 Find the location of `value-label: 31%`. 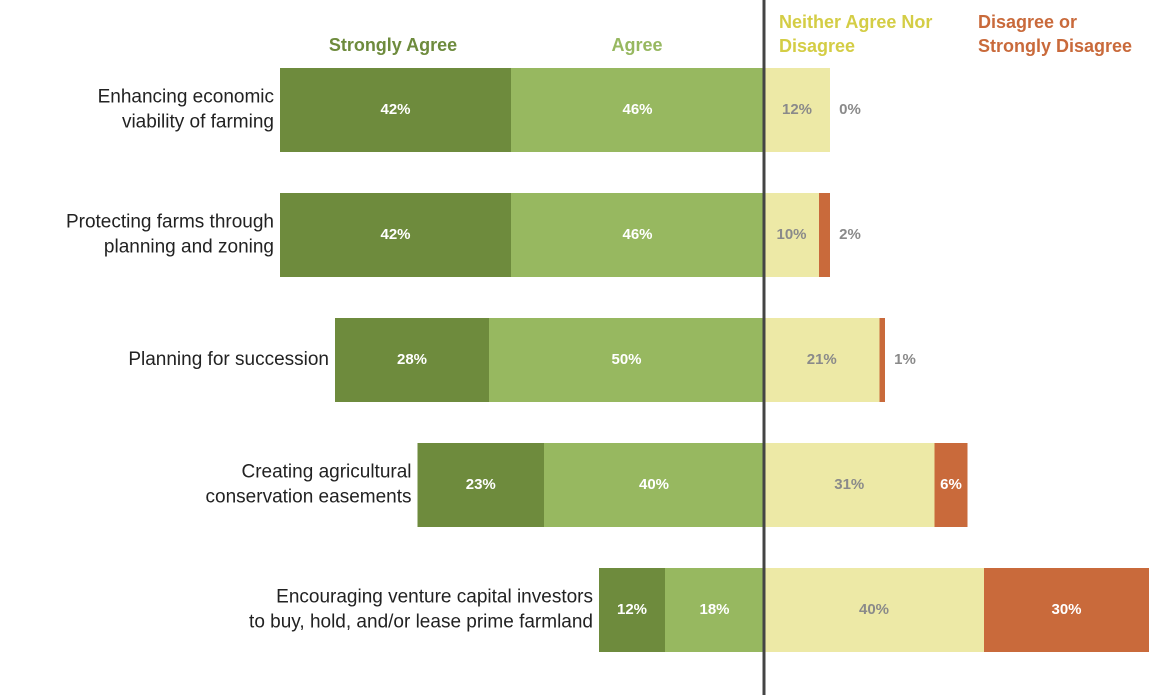

value-label: 31% is located at coordinates (849, 484).